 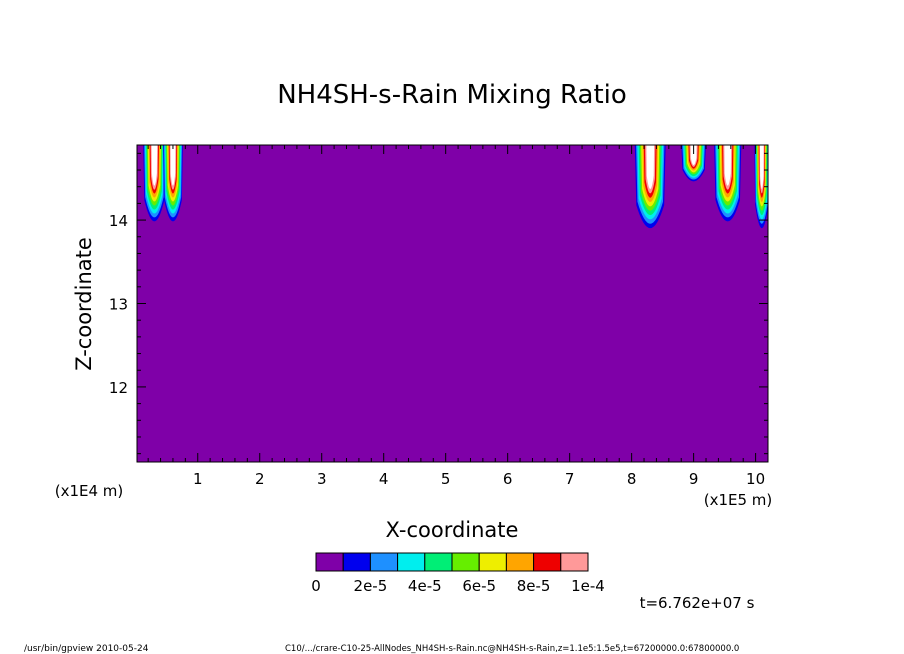 What do you see at coordinates (458, 573) in the screenshot?
I see `colorbar: 0 2e-5 4e-5 6e-5 8e-5 1e-4` at bounding box center [458, 573].